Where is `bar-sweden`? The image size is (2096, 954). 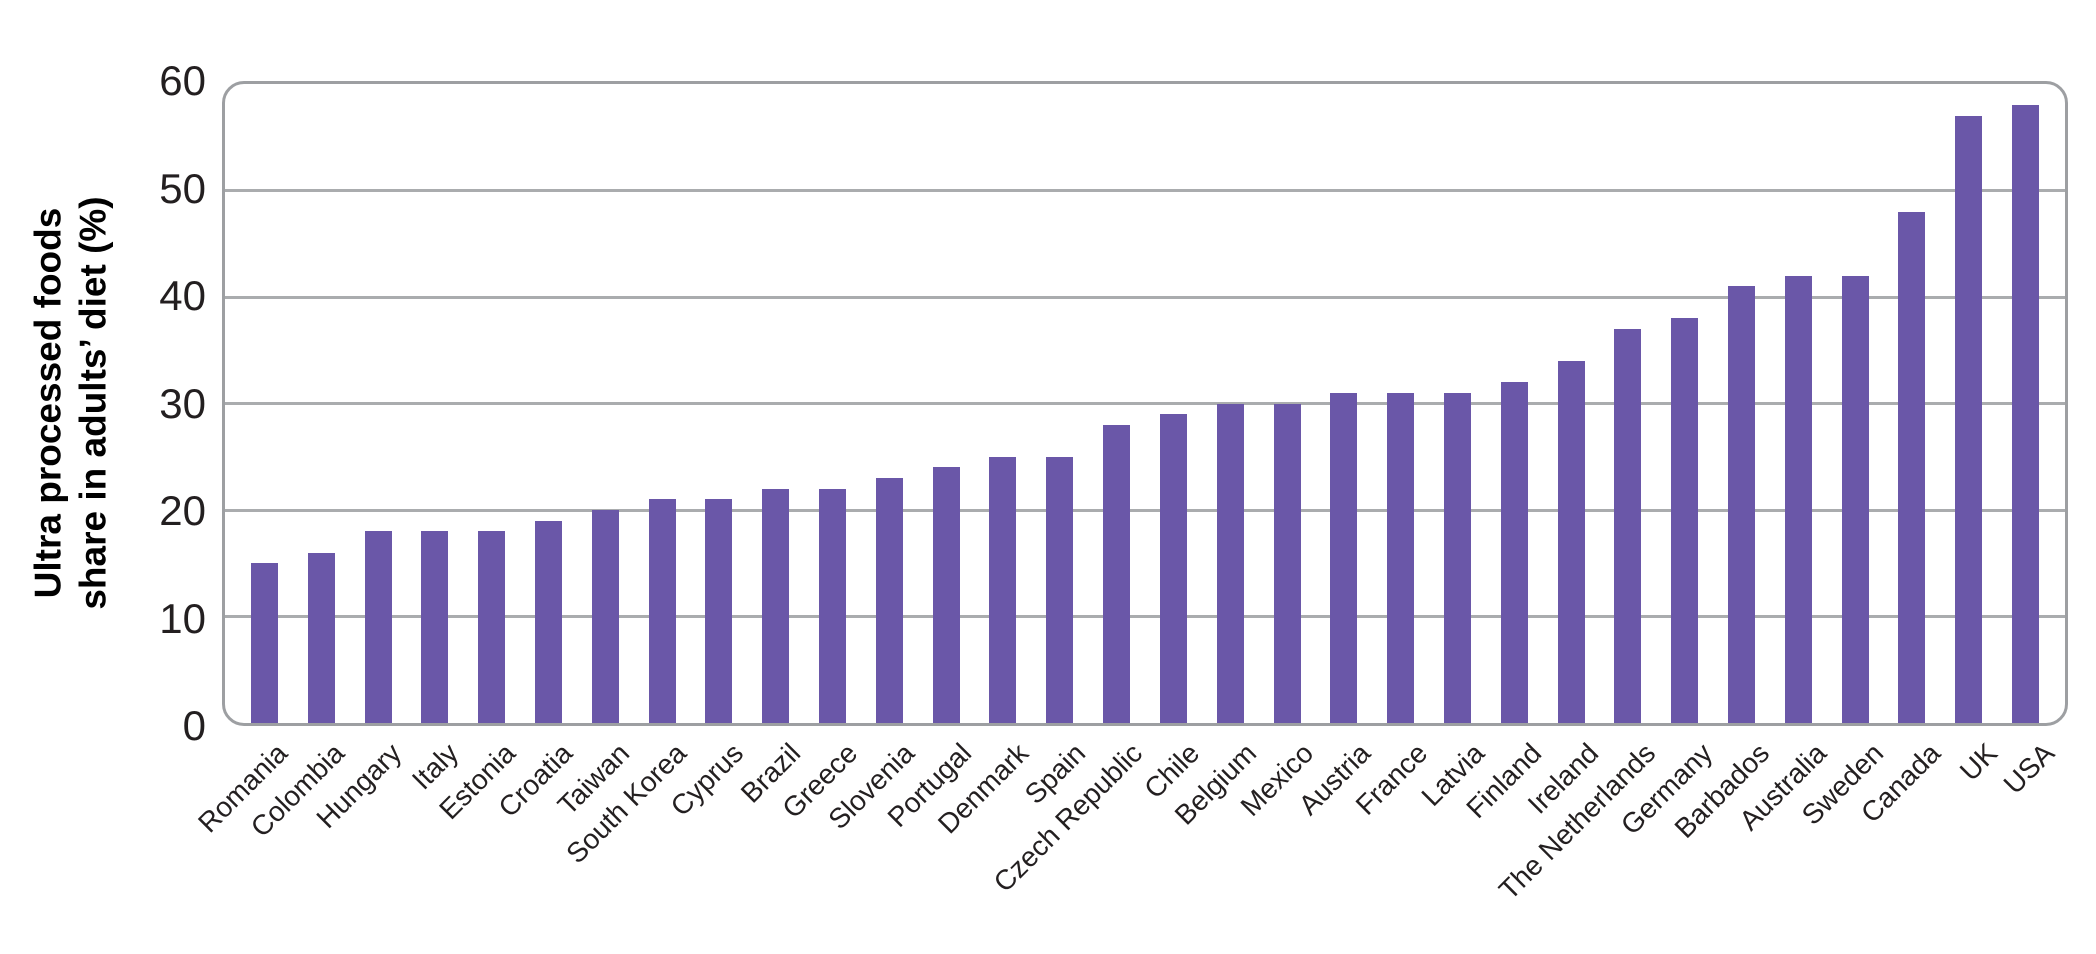
bar-sweden is located at coordinates (1855, 499).